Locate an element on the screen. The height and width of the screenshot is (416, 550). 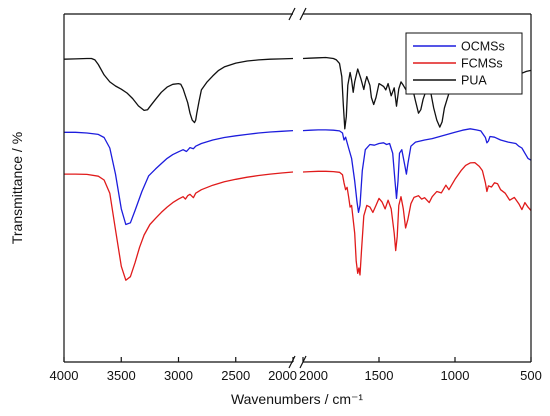
legend-label-PUA: PUA is located at coordinates (474, 81).